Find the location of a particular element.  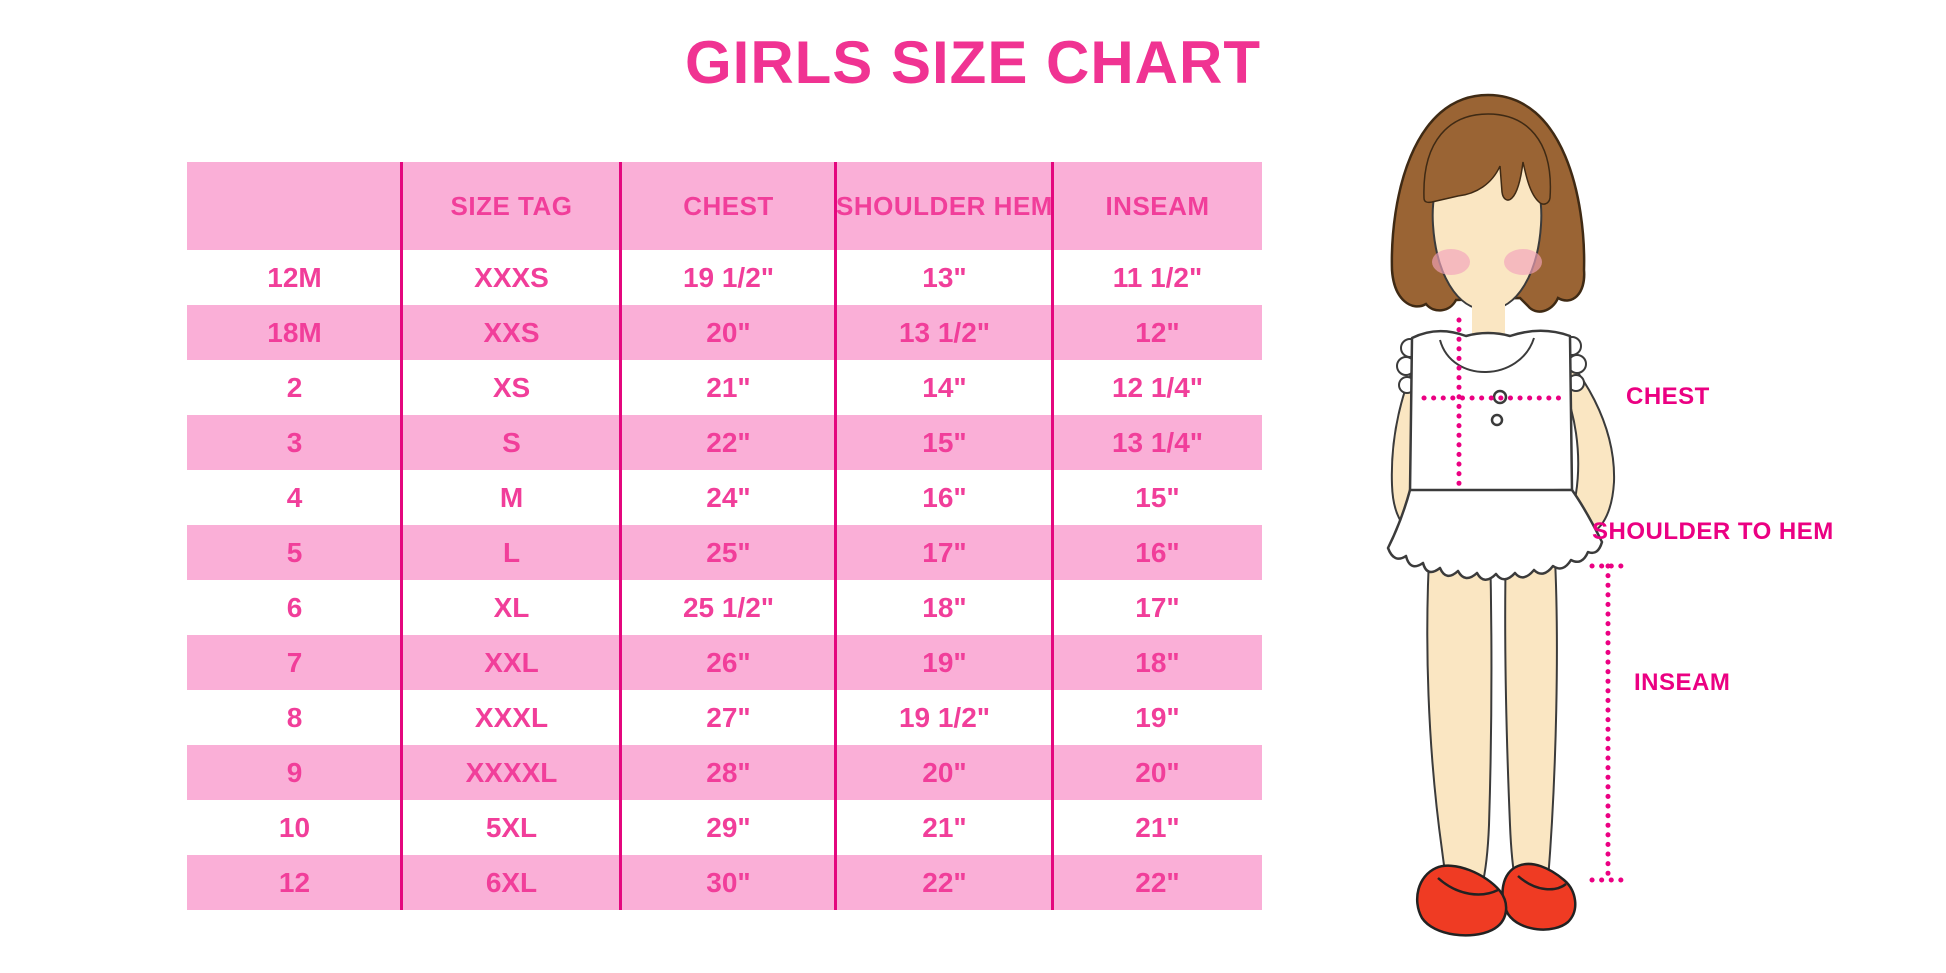

size-table-cell: XXXXL is located at coordinates (511, 772).